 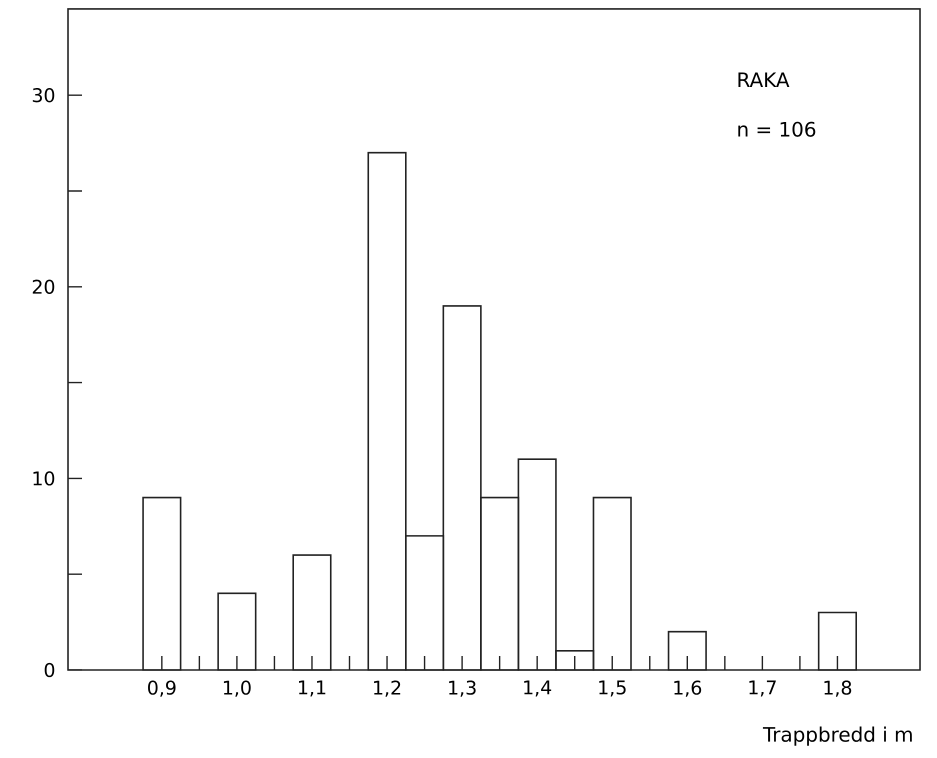 What do you see at coordinates (762, 688) in the screenshot?
I see `x-tick-label: 1,7` at bounding box center [762, 688].